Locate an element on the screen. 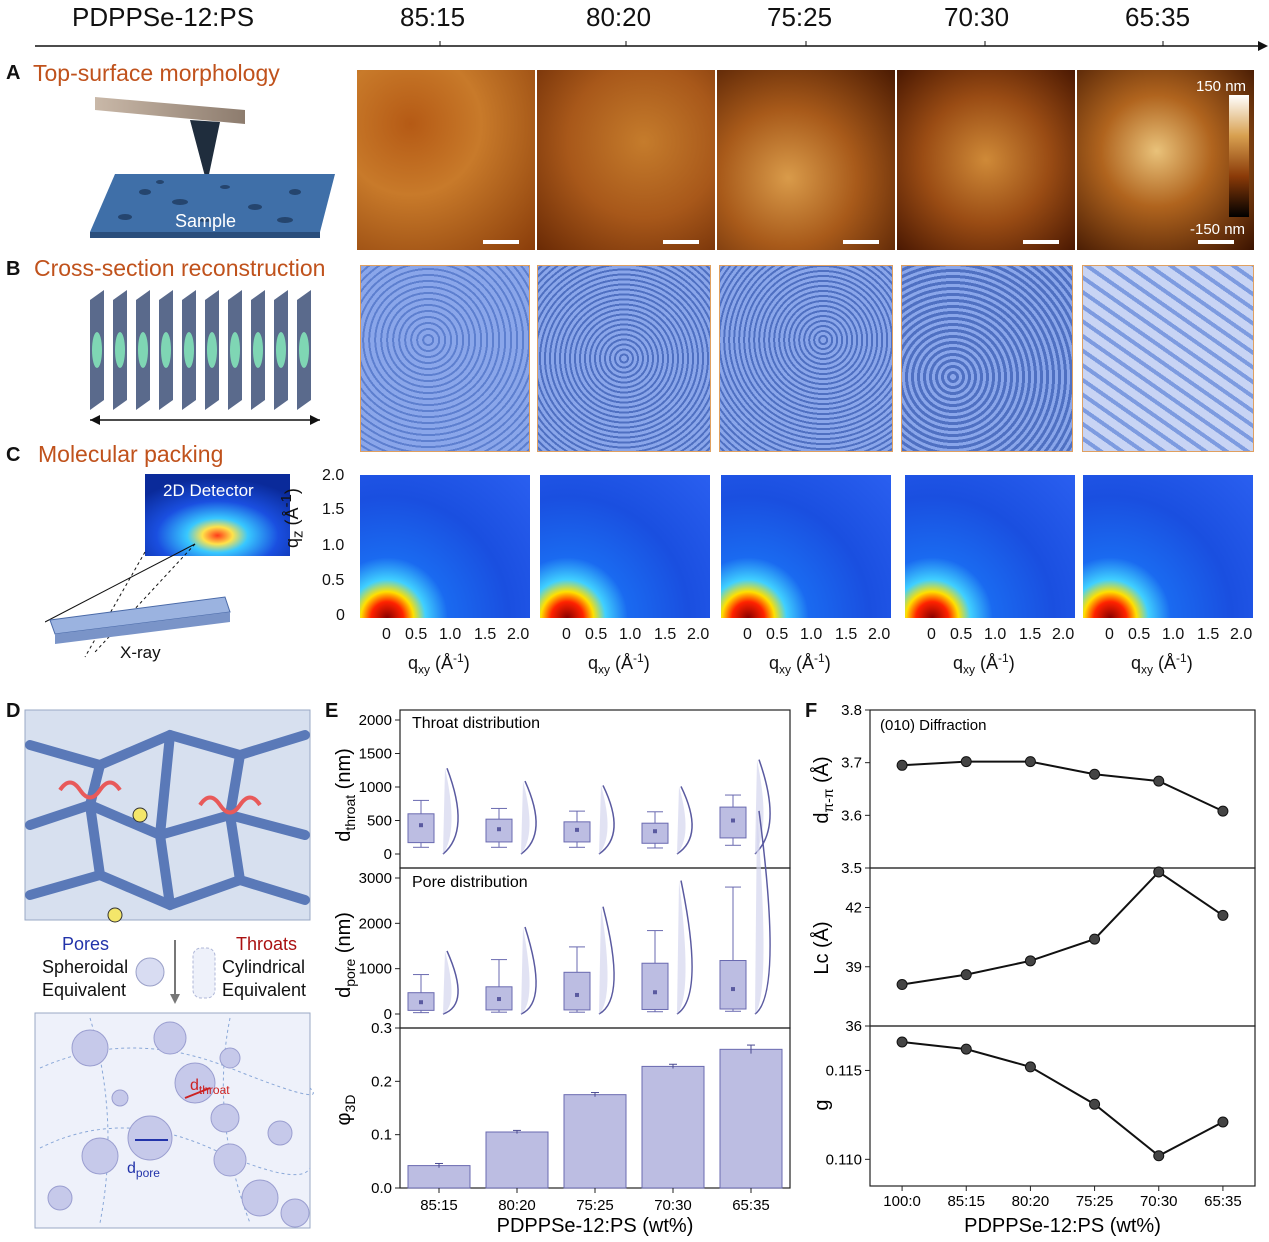 The height and width of the screenshot is (1242, 1269). panel-a-title: Top-surface morphology is located at coordinates (156, 73).